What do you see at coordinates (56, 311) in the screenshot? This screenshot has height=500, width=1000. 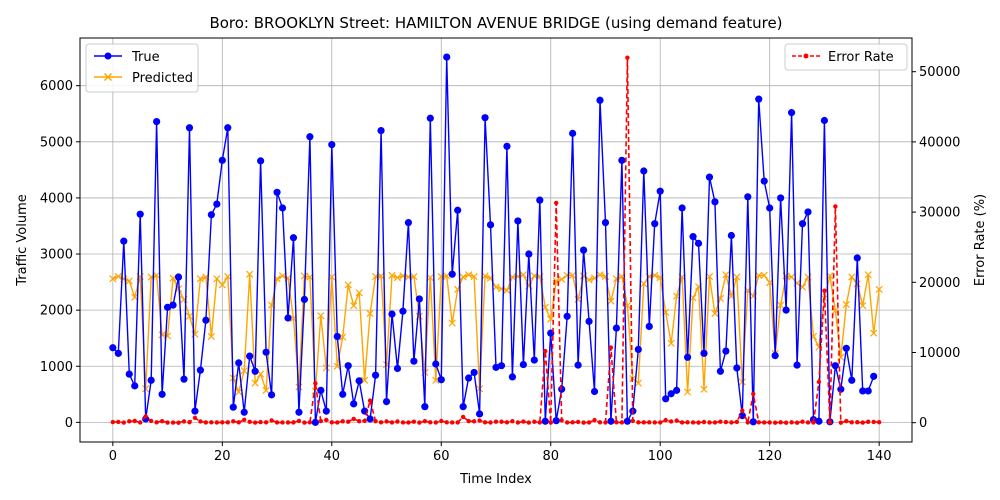 I see `y-tick-label: 2000` at bounding box center [56, 311].